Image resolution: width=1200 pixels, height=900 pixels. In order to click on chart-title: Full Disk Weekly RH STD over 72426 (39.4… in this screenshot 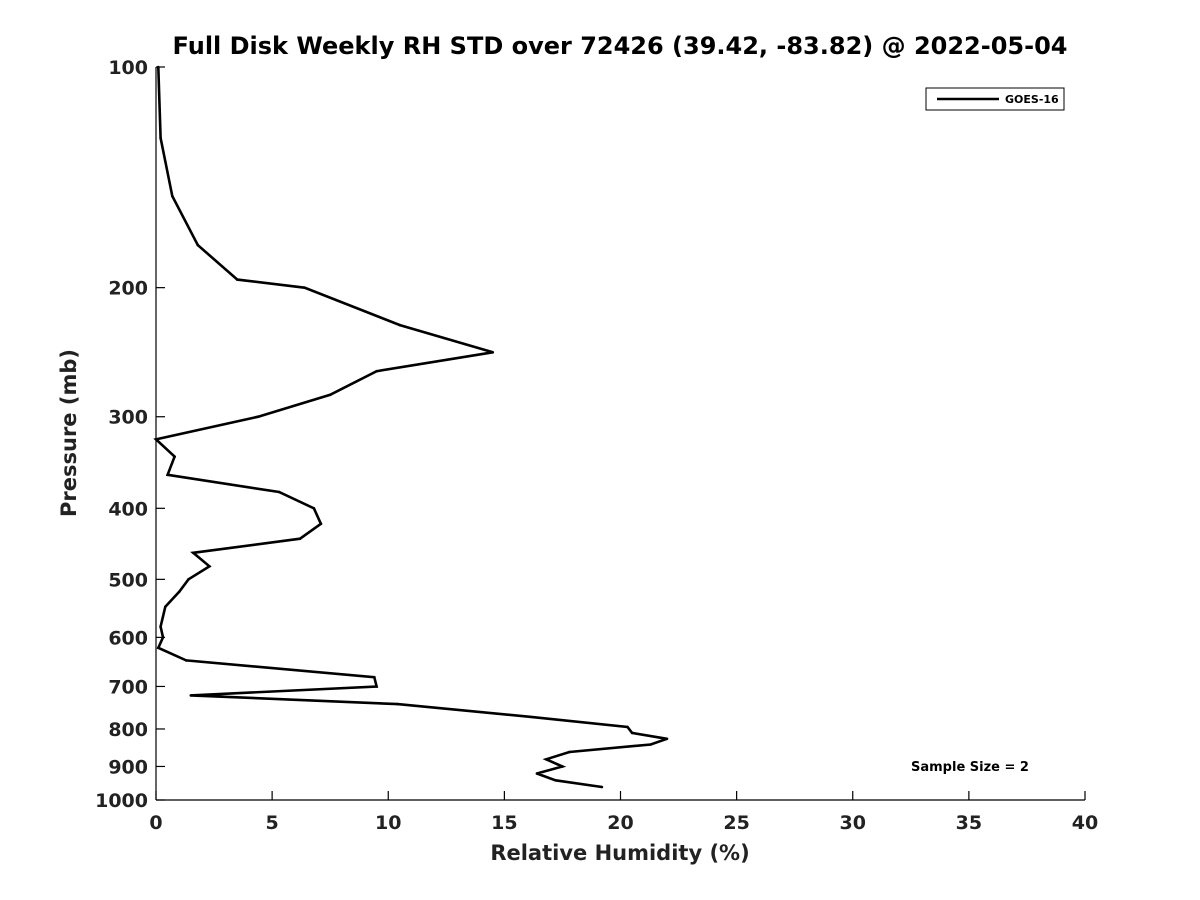, I will do `click(620, 46)`.